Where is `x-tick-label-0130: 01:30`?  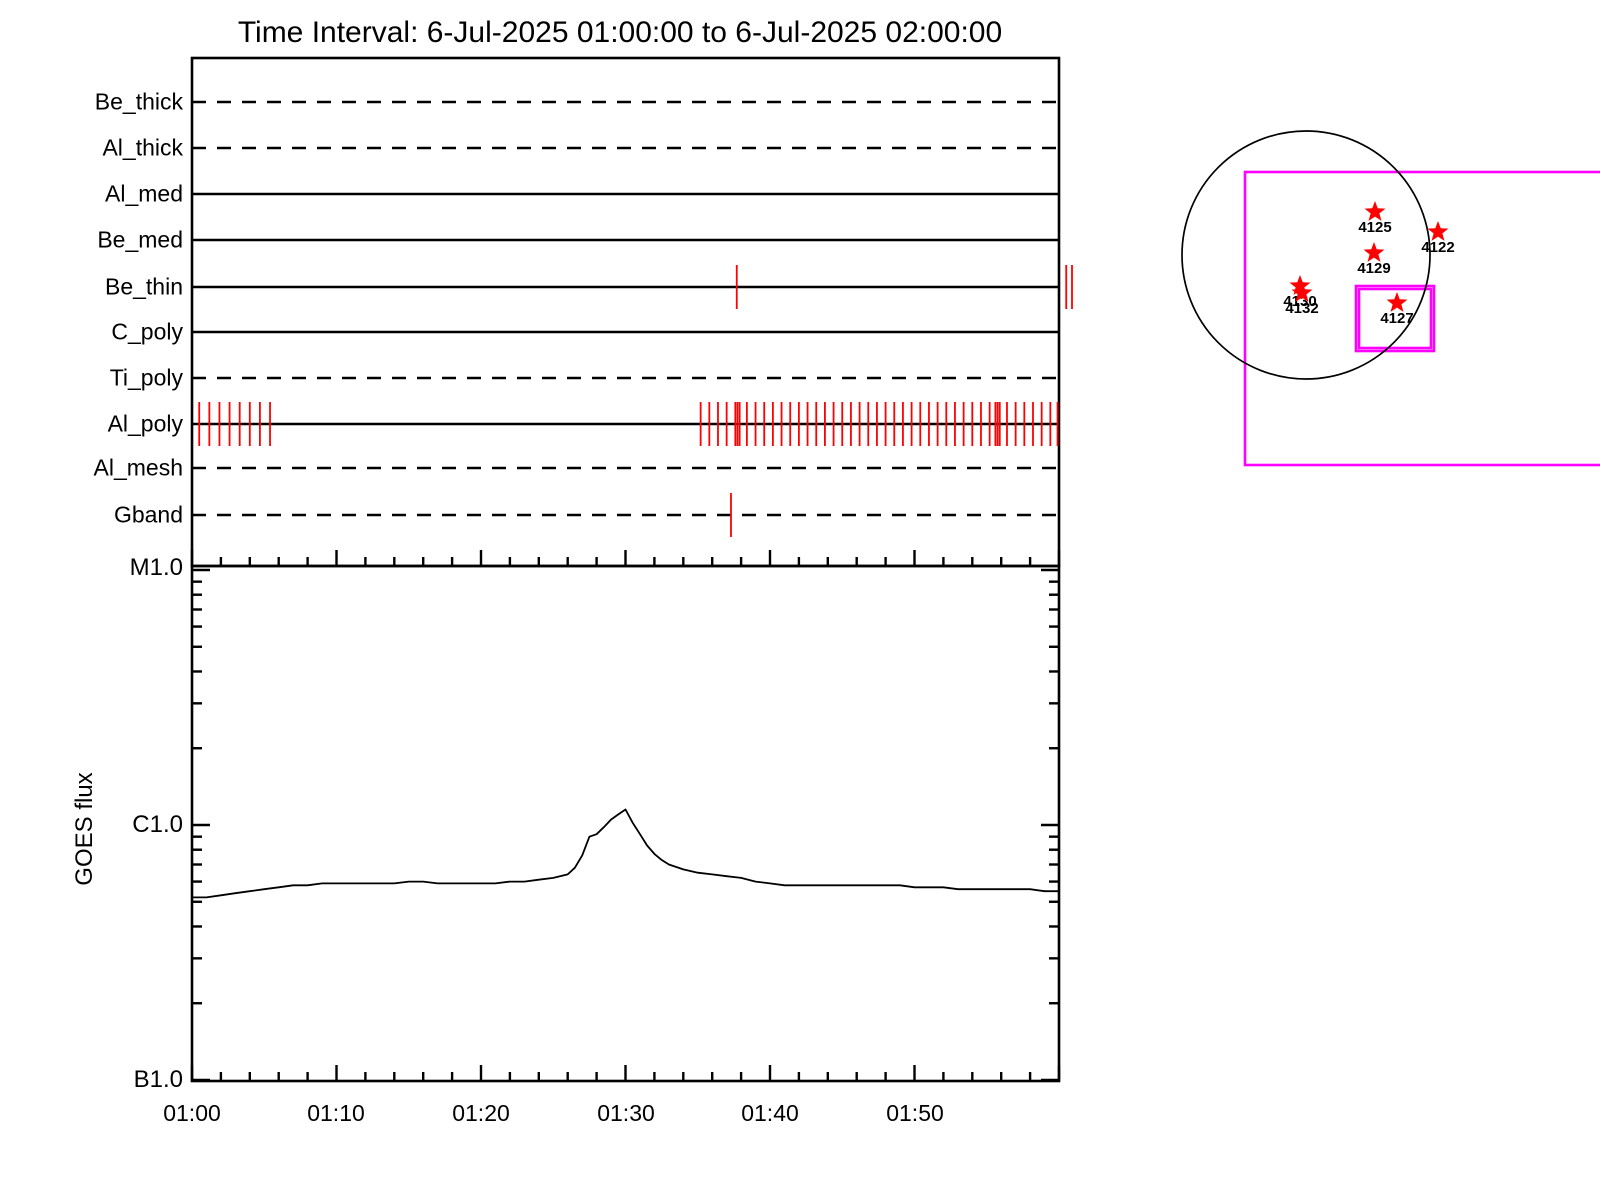
x-tick-label-0130: 01:30 is located at coordinates (626, 1113).